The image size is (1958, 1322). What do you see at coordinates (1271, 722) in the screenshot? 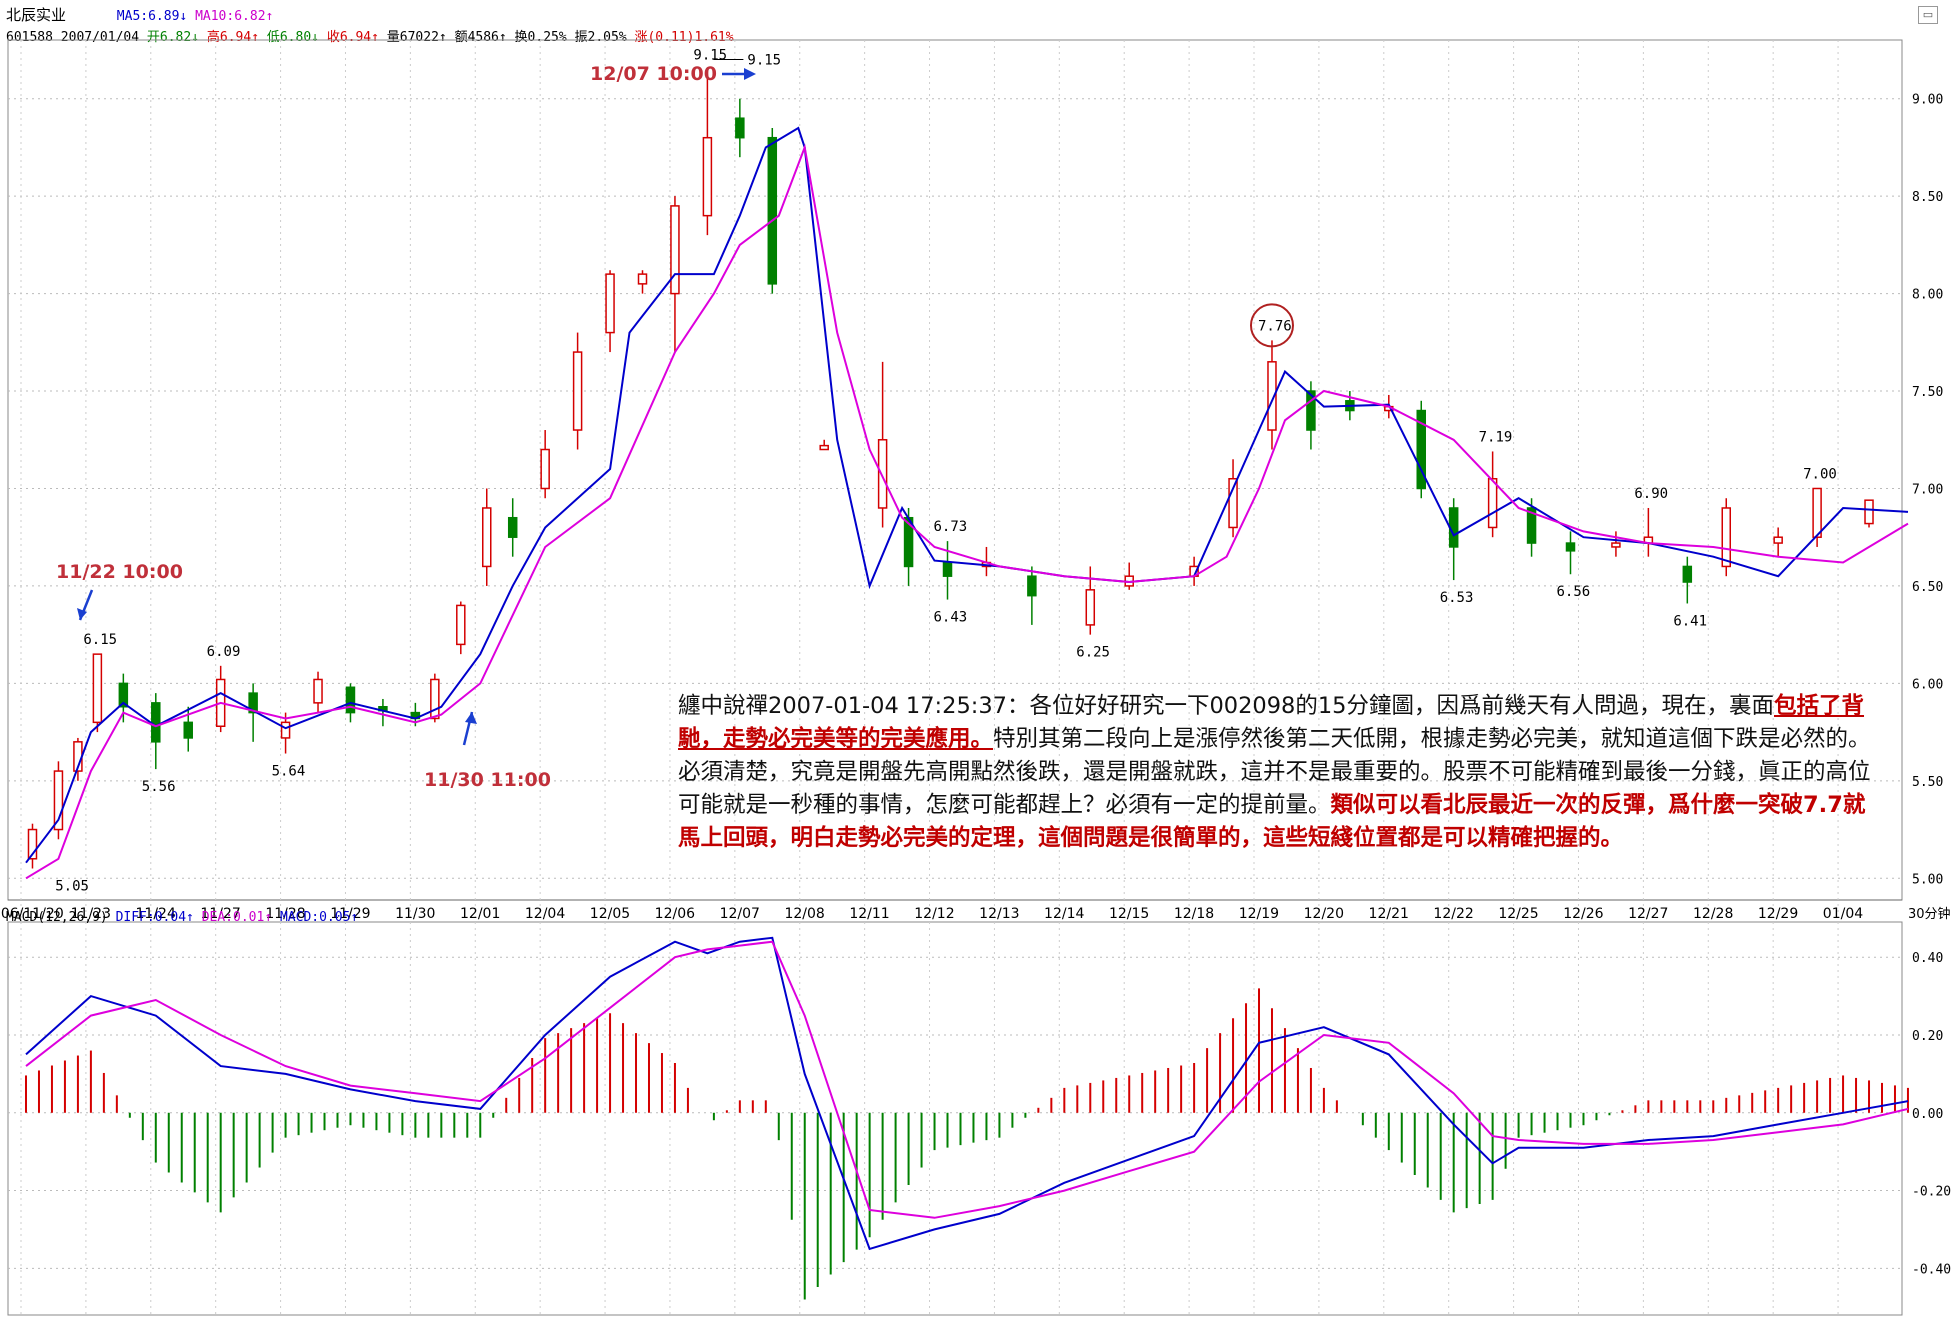
I see `note-highlight-1: 包括了背馳，走勢必完美等的完美應用。` at bounding box center [1271, 722].